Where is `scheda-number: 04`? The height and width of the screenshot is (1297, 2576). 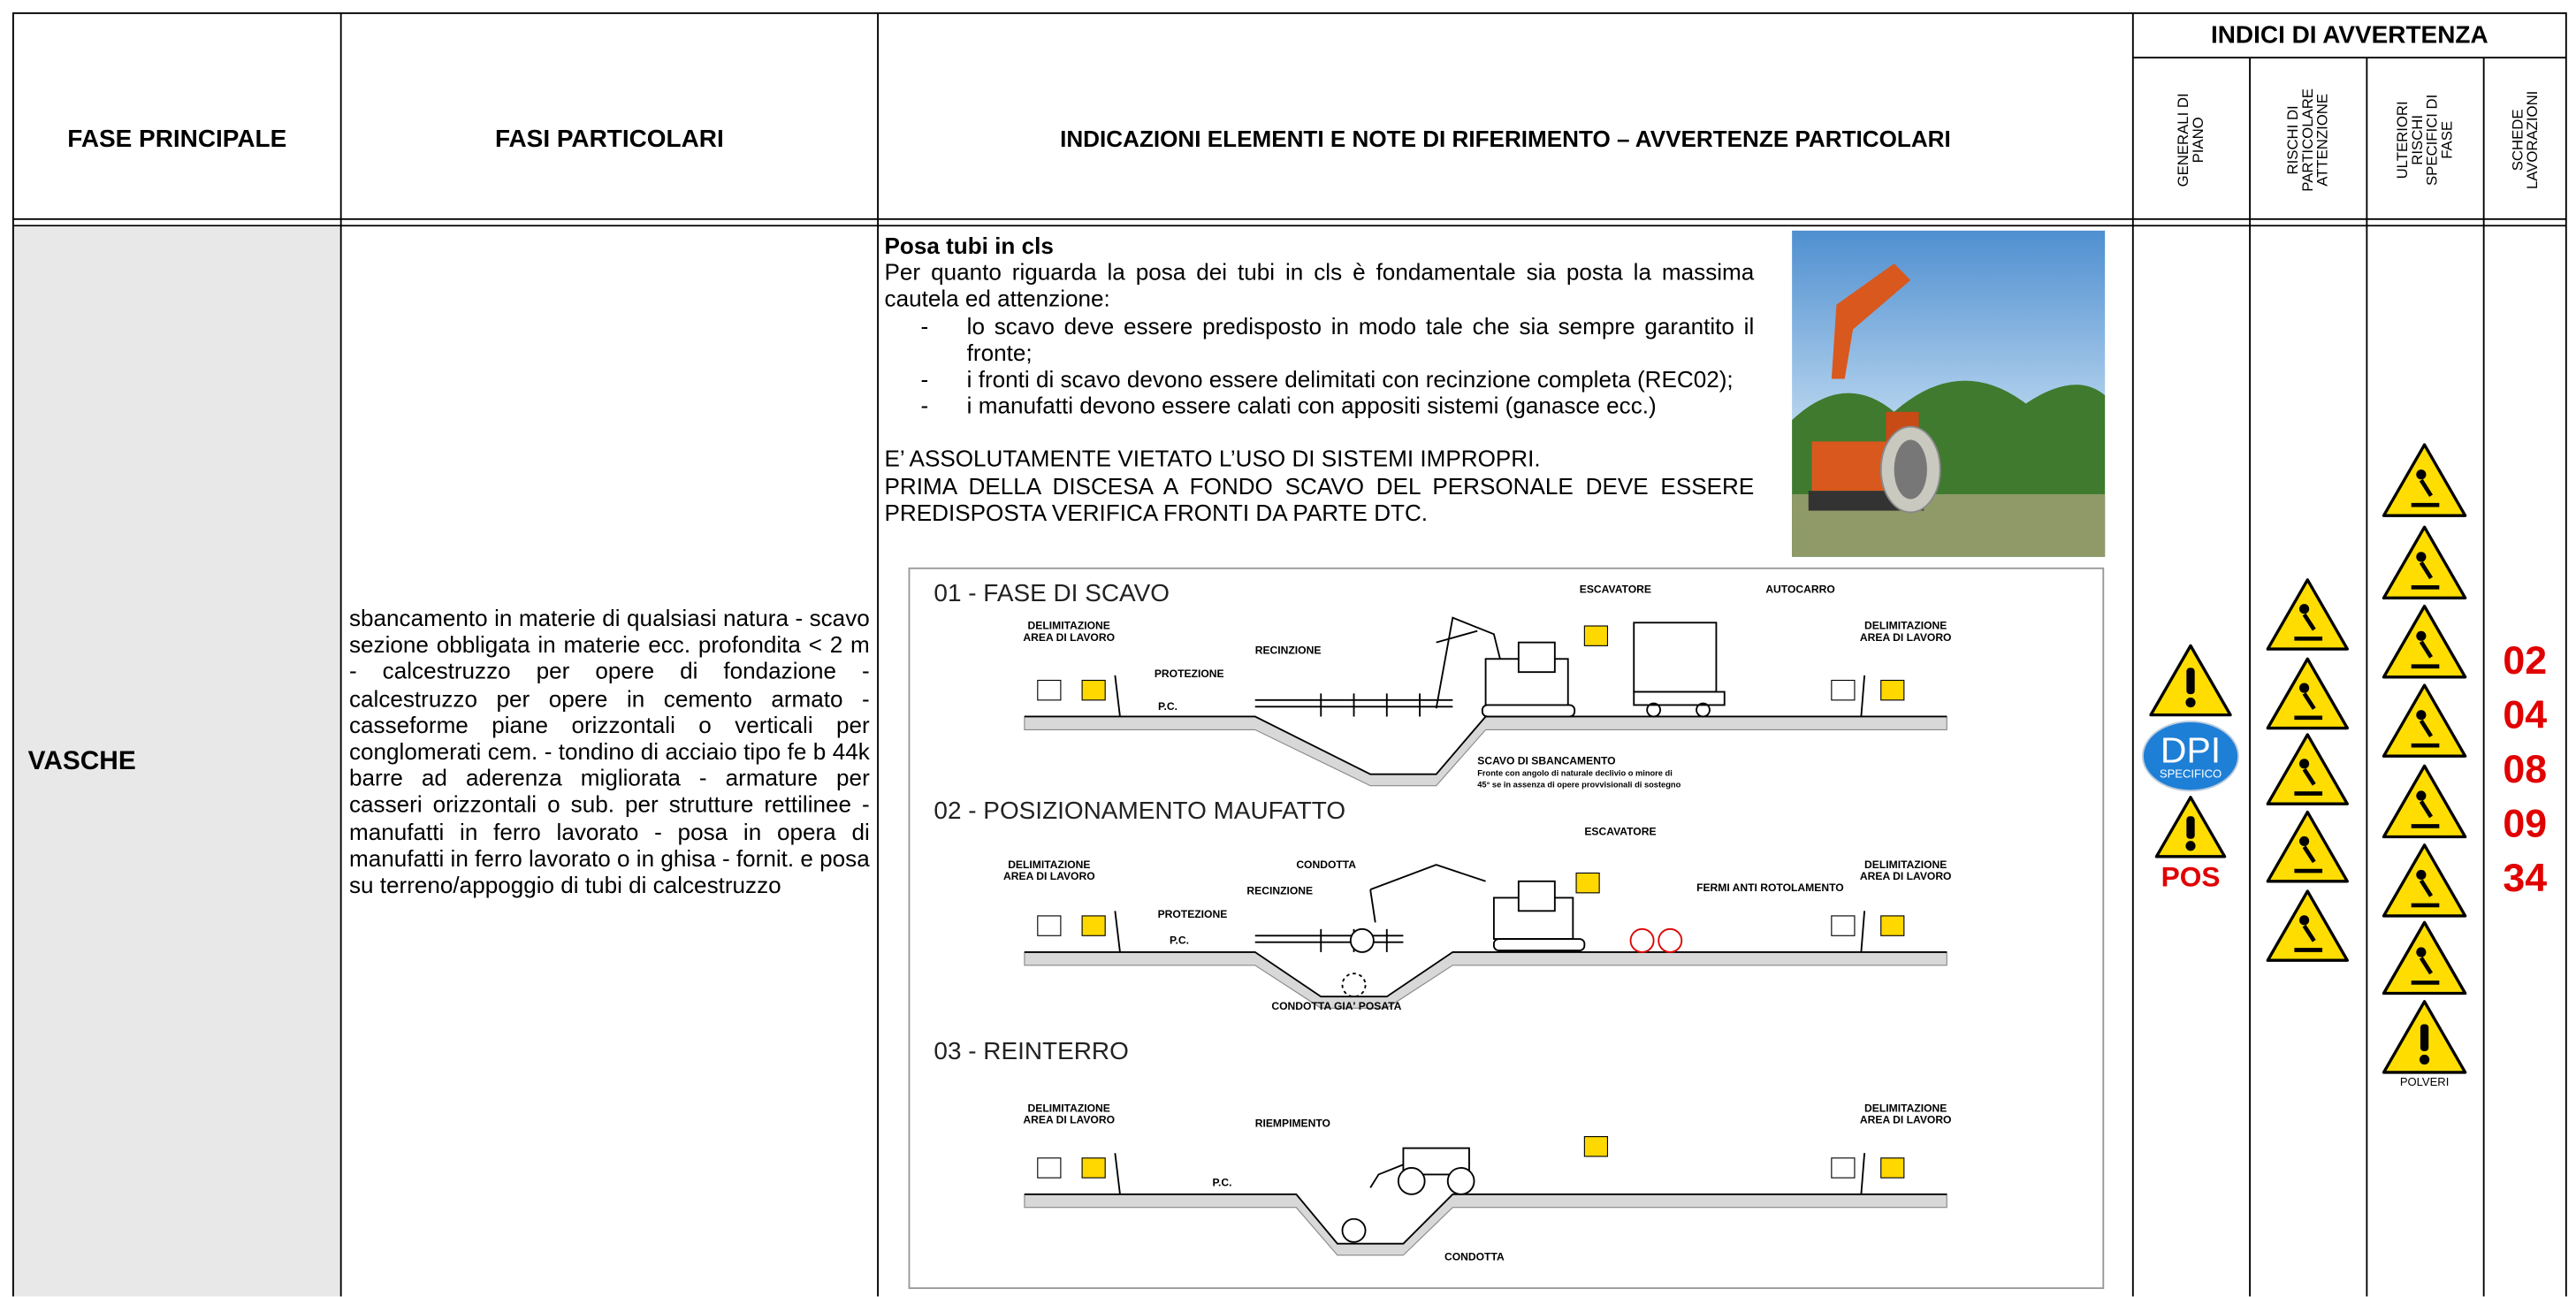 scheda-number: 04 is located at coordinates (2525, 715).